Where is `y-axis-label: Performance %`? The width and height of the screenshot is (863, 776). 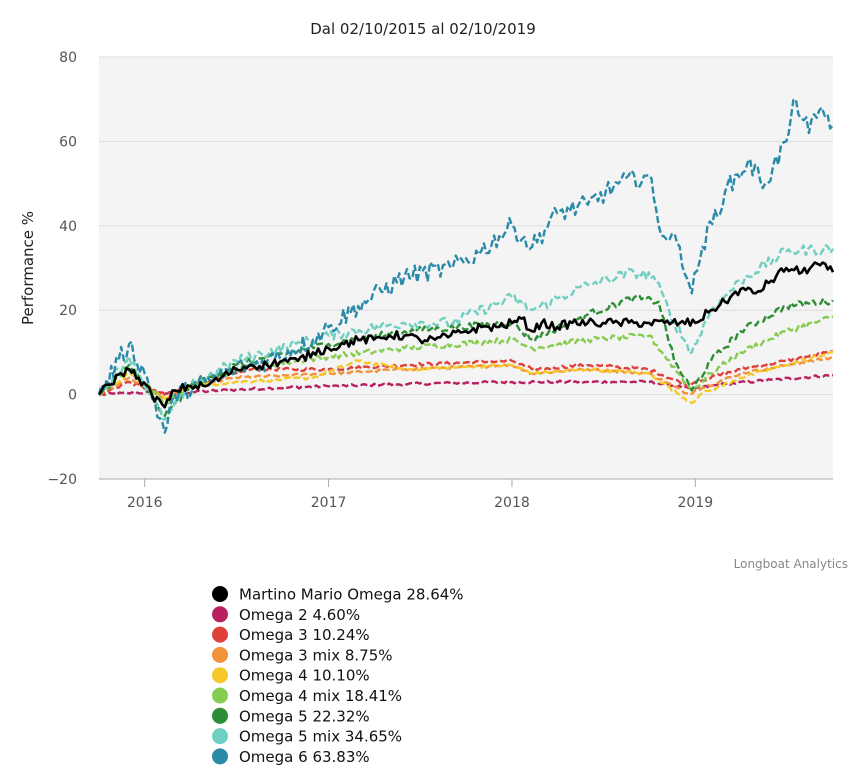
y-axis-label: Performance % is located at coordinates (28, 268).